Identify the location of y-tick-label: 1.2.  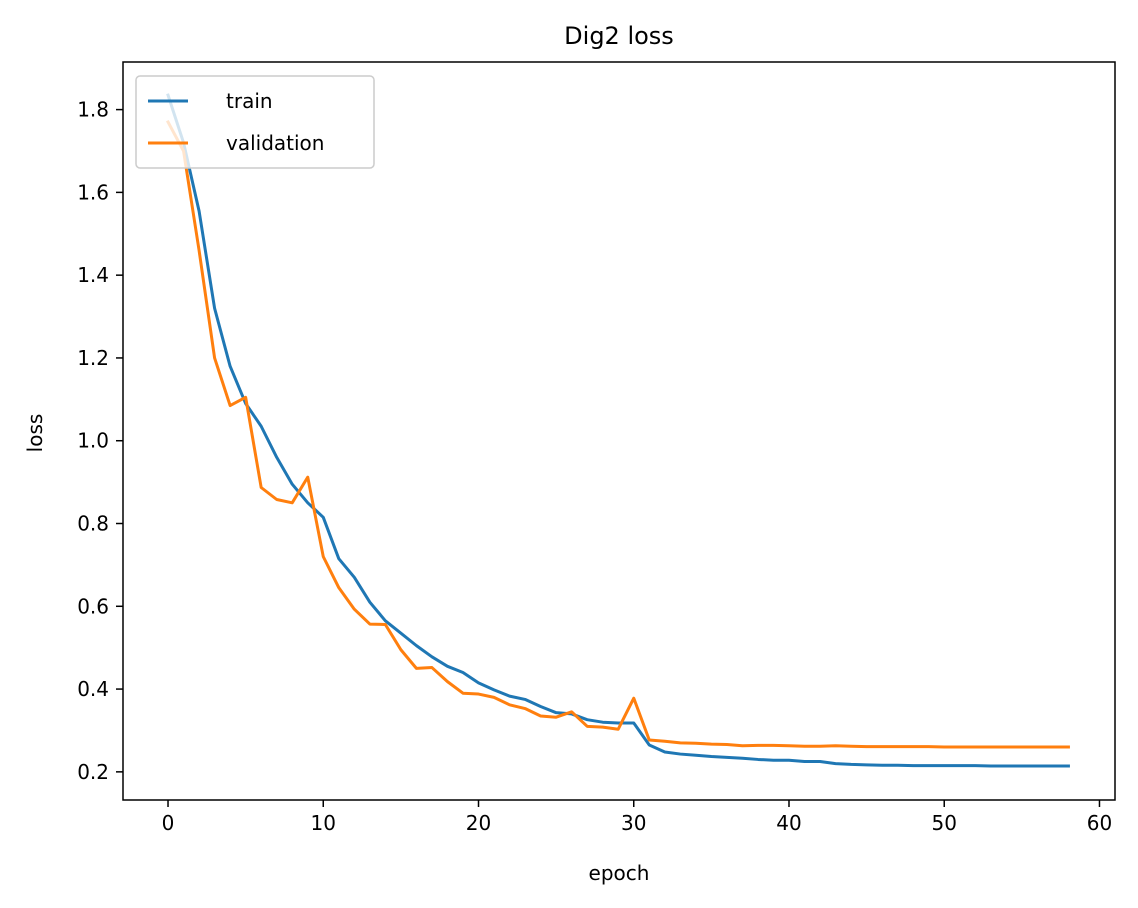
(93, 358).